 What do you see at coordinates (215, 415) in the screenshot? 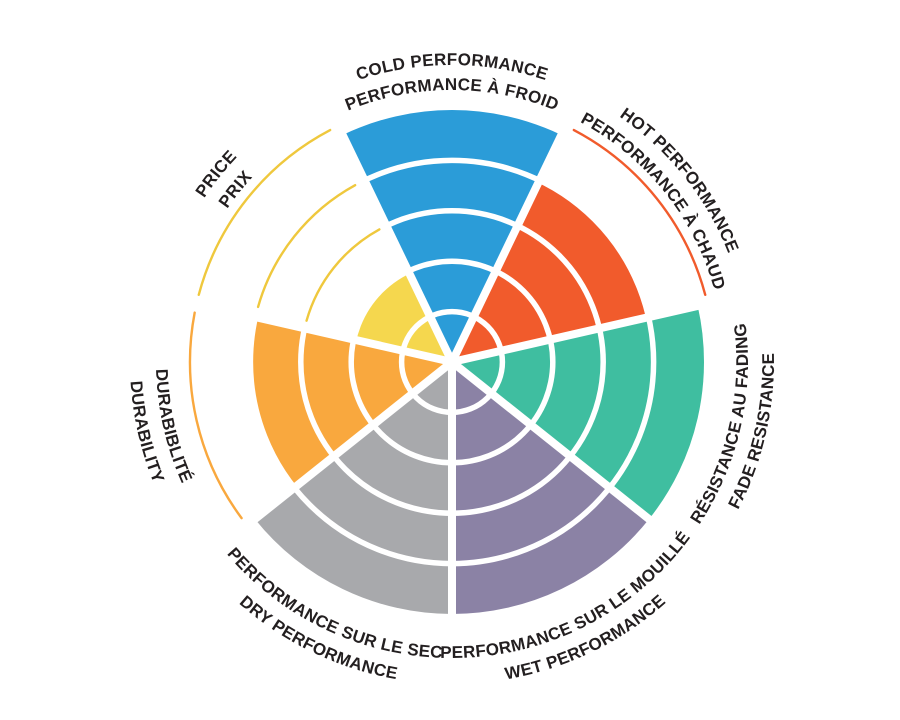
I see `outer-potential-arc-durability` at bounding box center [215, 415].